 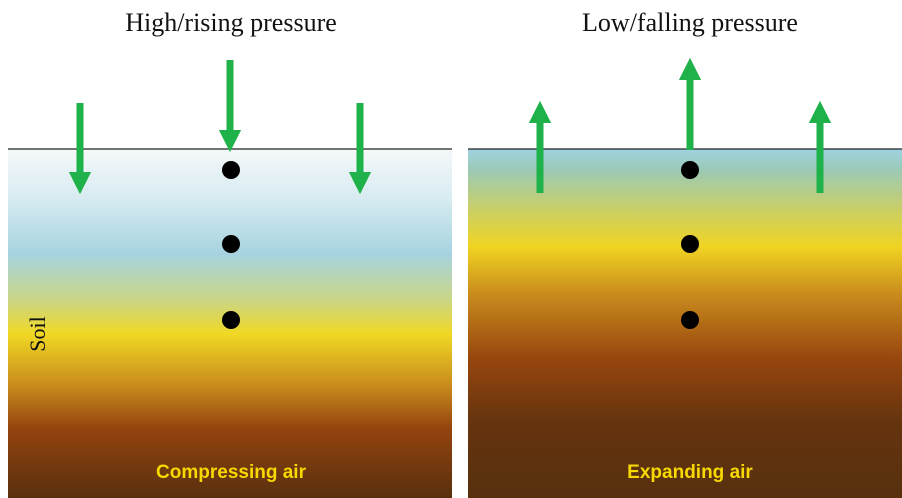 I want to click on panel-caption: Compressing air, so click(x=231, y=472).